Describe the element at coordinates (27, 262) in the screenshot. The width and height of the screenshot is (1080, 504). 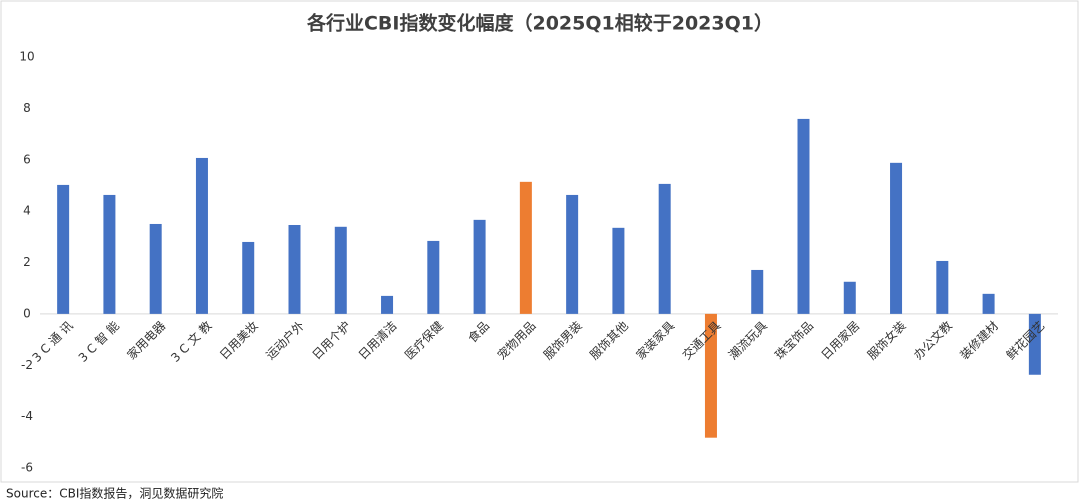
I see `y-tick-label: 2` at that location.